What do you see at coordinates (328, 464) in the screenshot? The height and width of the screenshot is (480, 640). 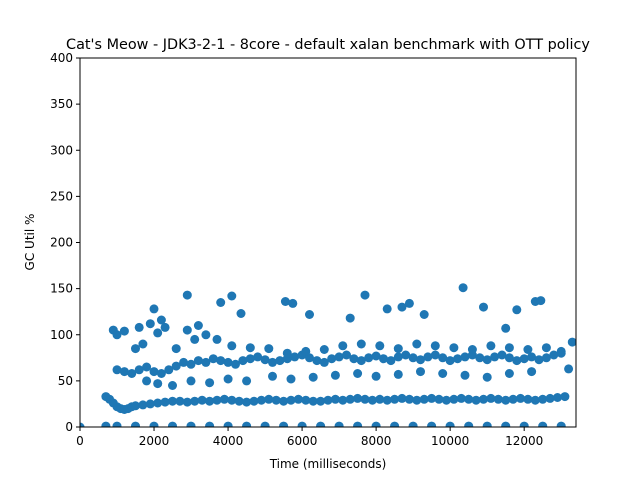 I see `x-axis-label: Time (milliseconds)` at bounding box center [328, 464].